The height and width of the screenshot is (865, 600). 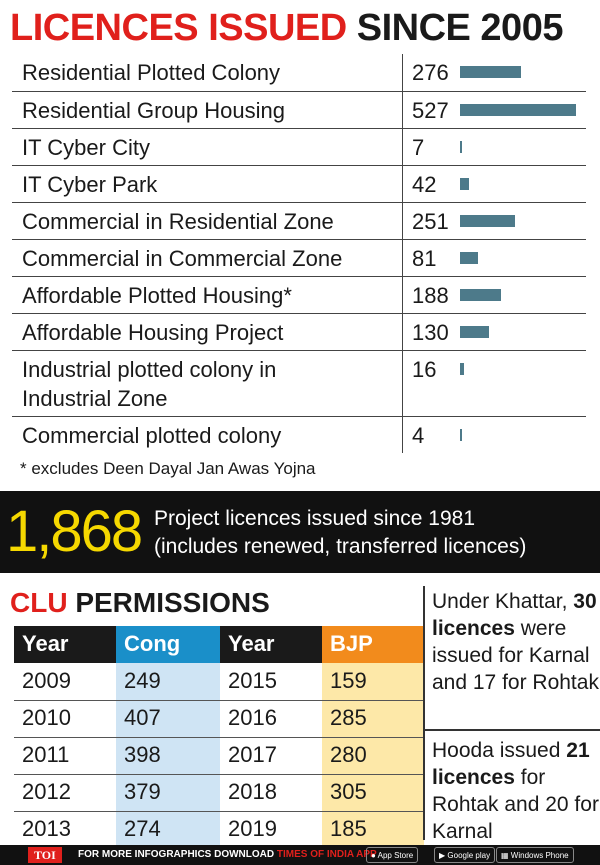 I want to click on windows-phone-badge: ▦ Windows Phone, so click(x=535, y=855).